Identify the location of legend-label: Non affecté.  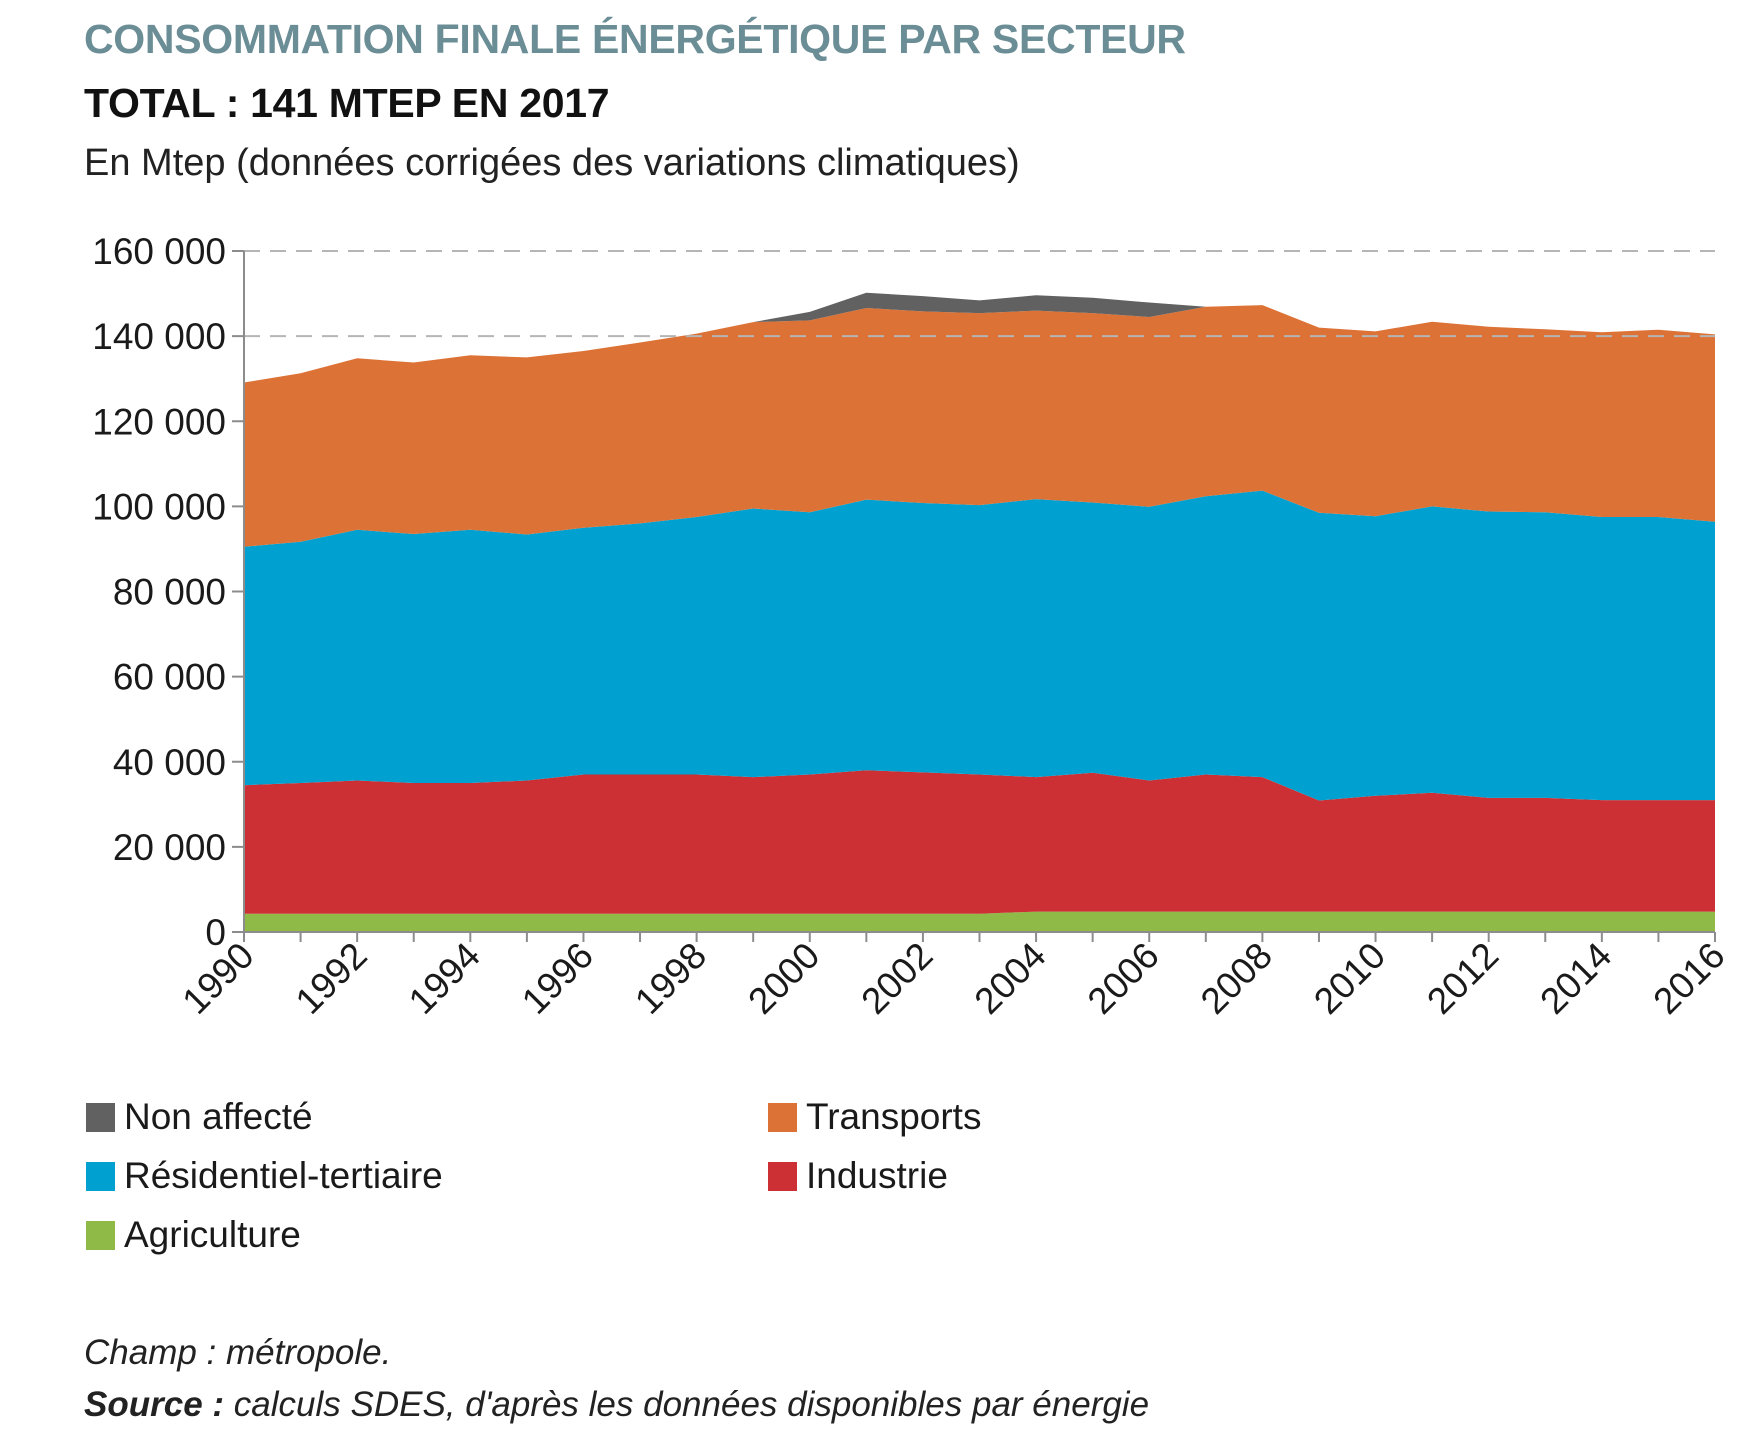
(218, 1116).